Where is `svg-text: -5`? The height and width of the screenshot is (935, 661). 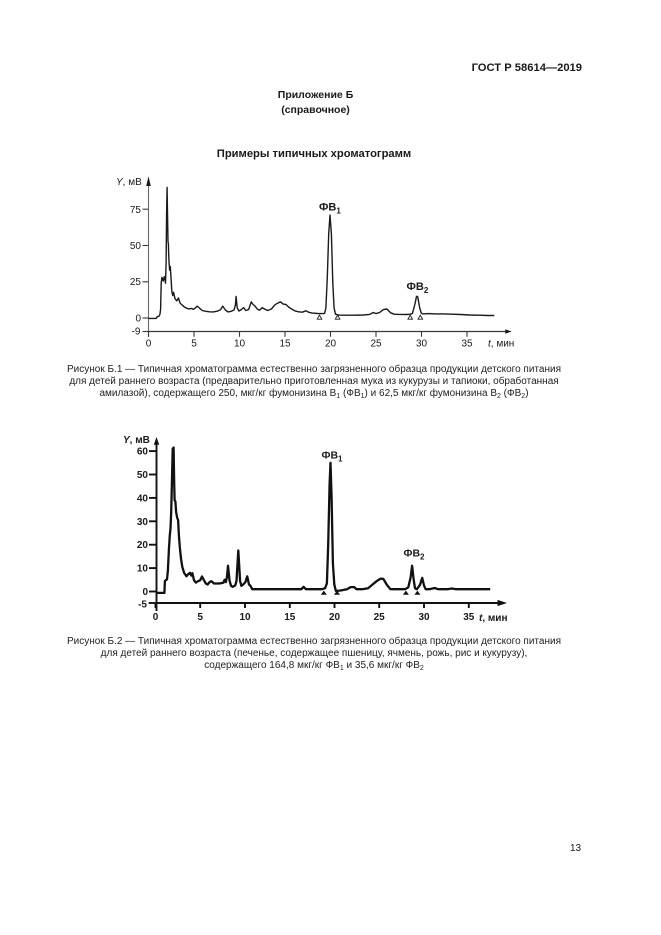
svg-text: -5 is located at coordinates (142, 605).